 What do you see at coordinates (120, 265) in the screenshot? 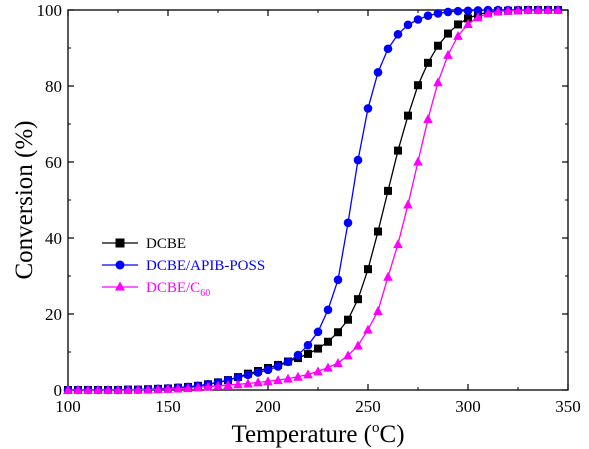
I see `legend-marker-dcbe-apib-poss` at bounding box center [120, 265].